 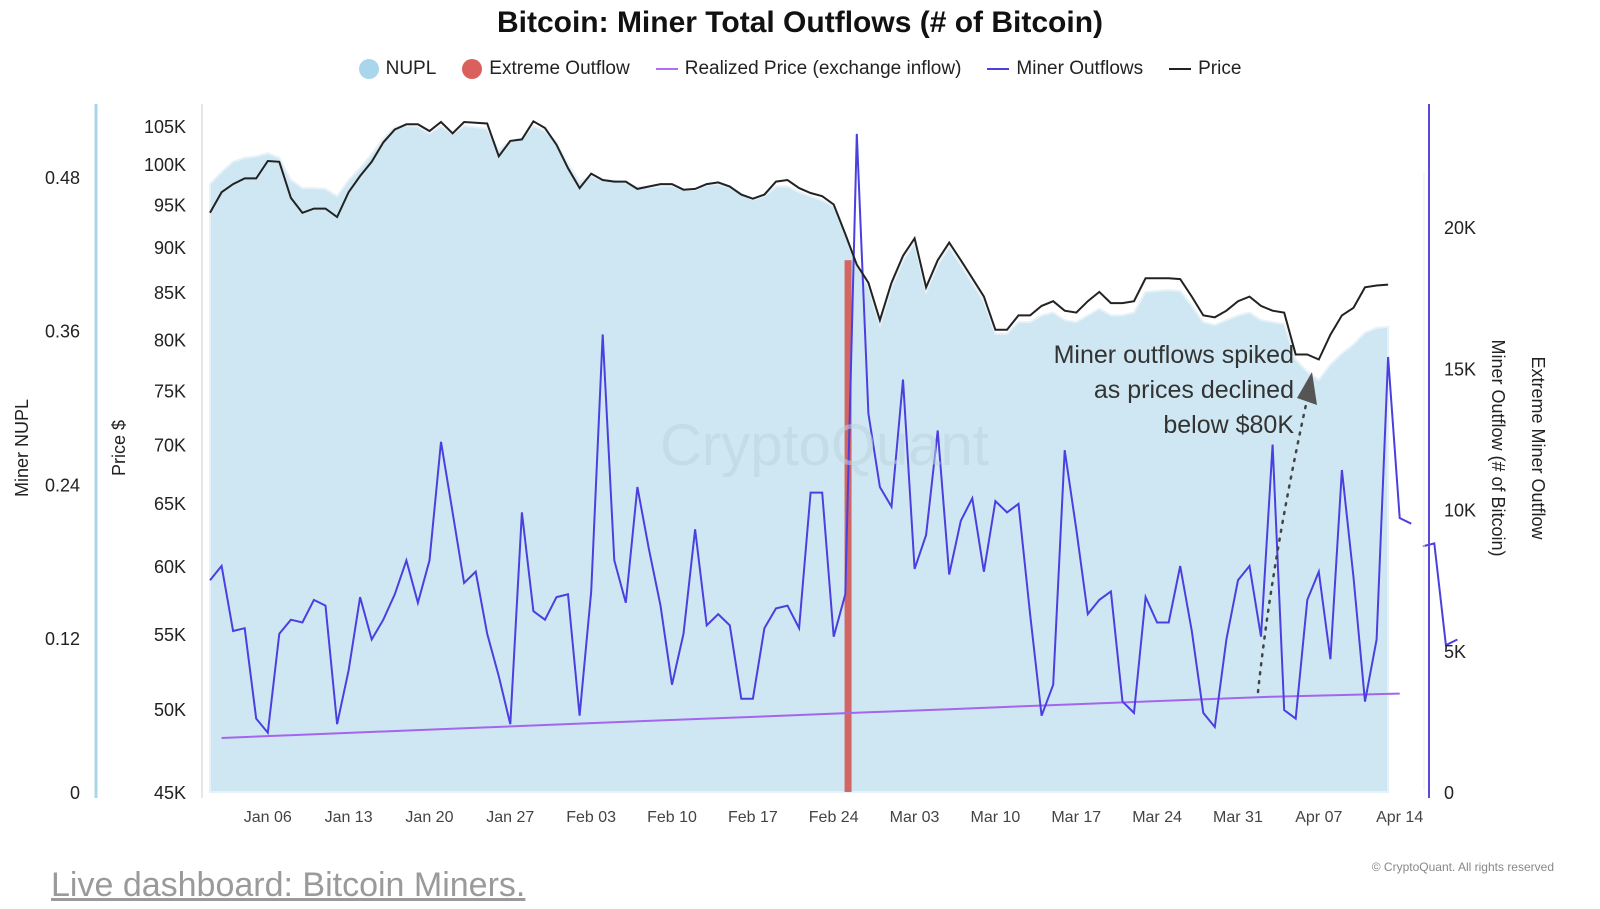 I want to click on legend-item-miner-outflows: Miner Outflows, so click(x=1065, y=69).